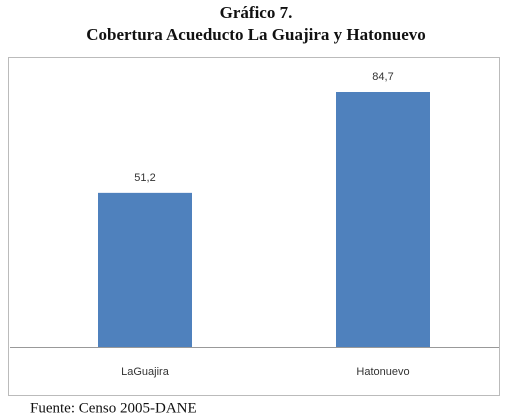  I want to click on data-label: 84,7, so click(382, 77).